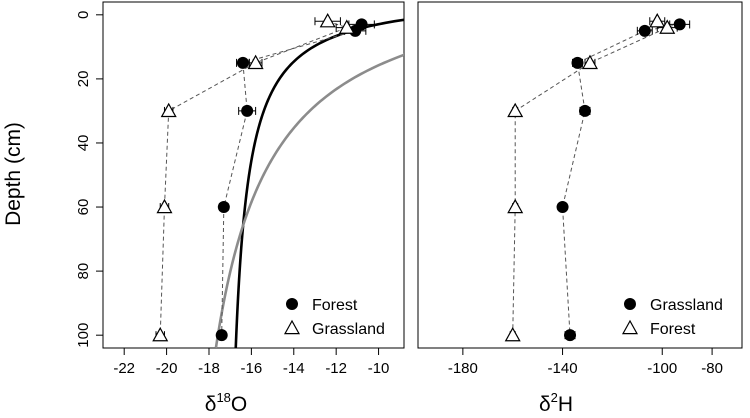 This screenshot has width=750, height=418. What do you see at coordinates (223, 397) in the screenshot?
I see `x-axis-title-left-sup: 18` at bounding box center [223, 397].